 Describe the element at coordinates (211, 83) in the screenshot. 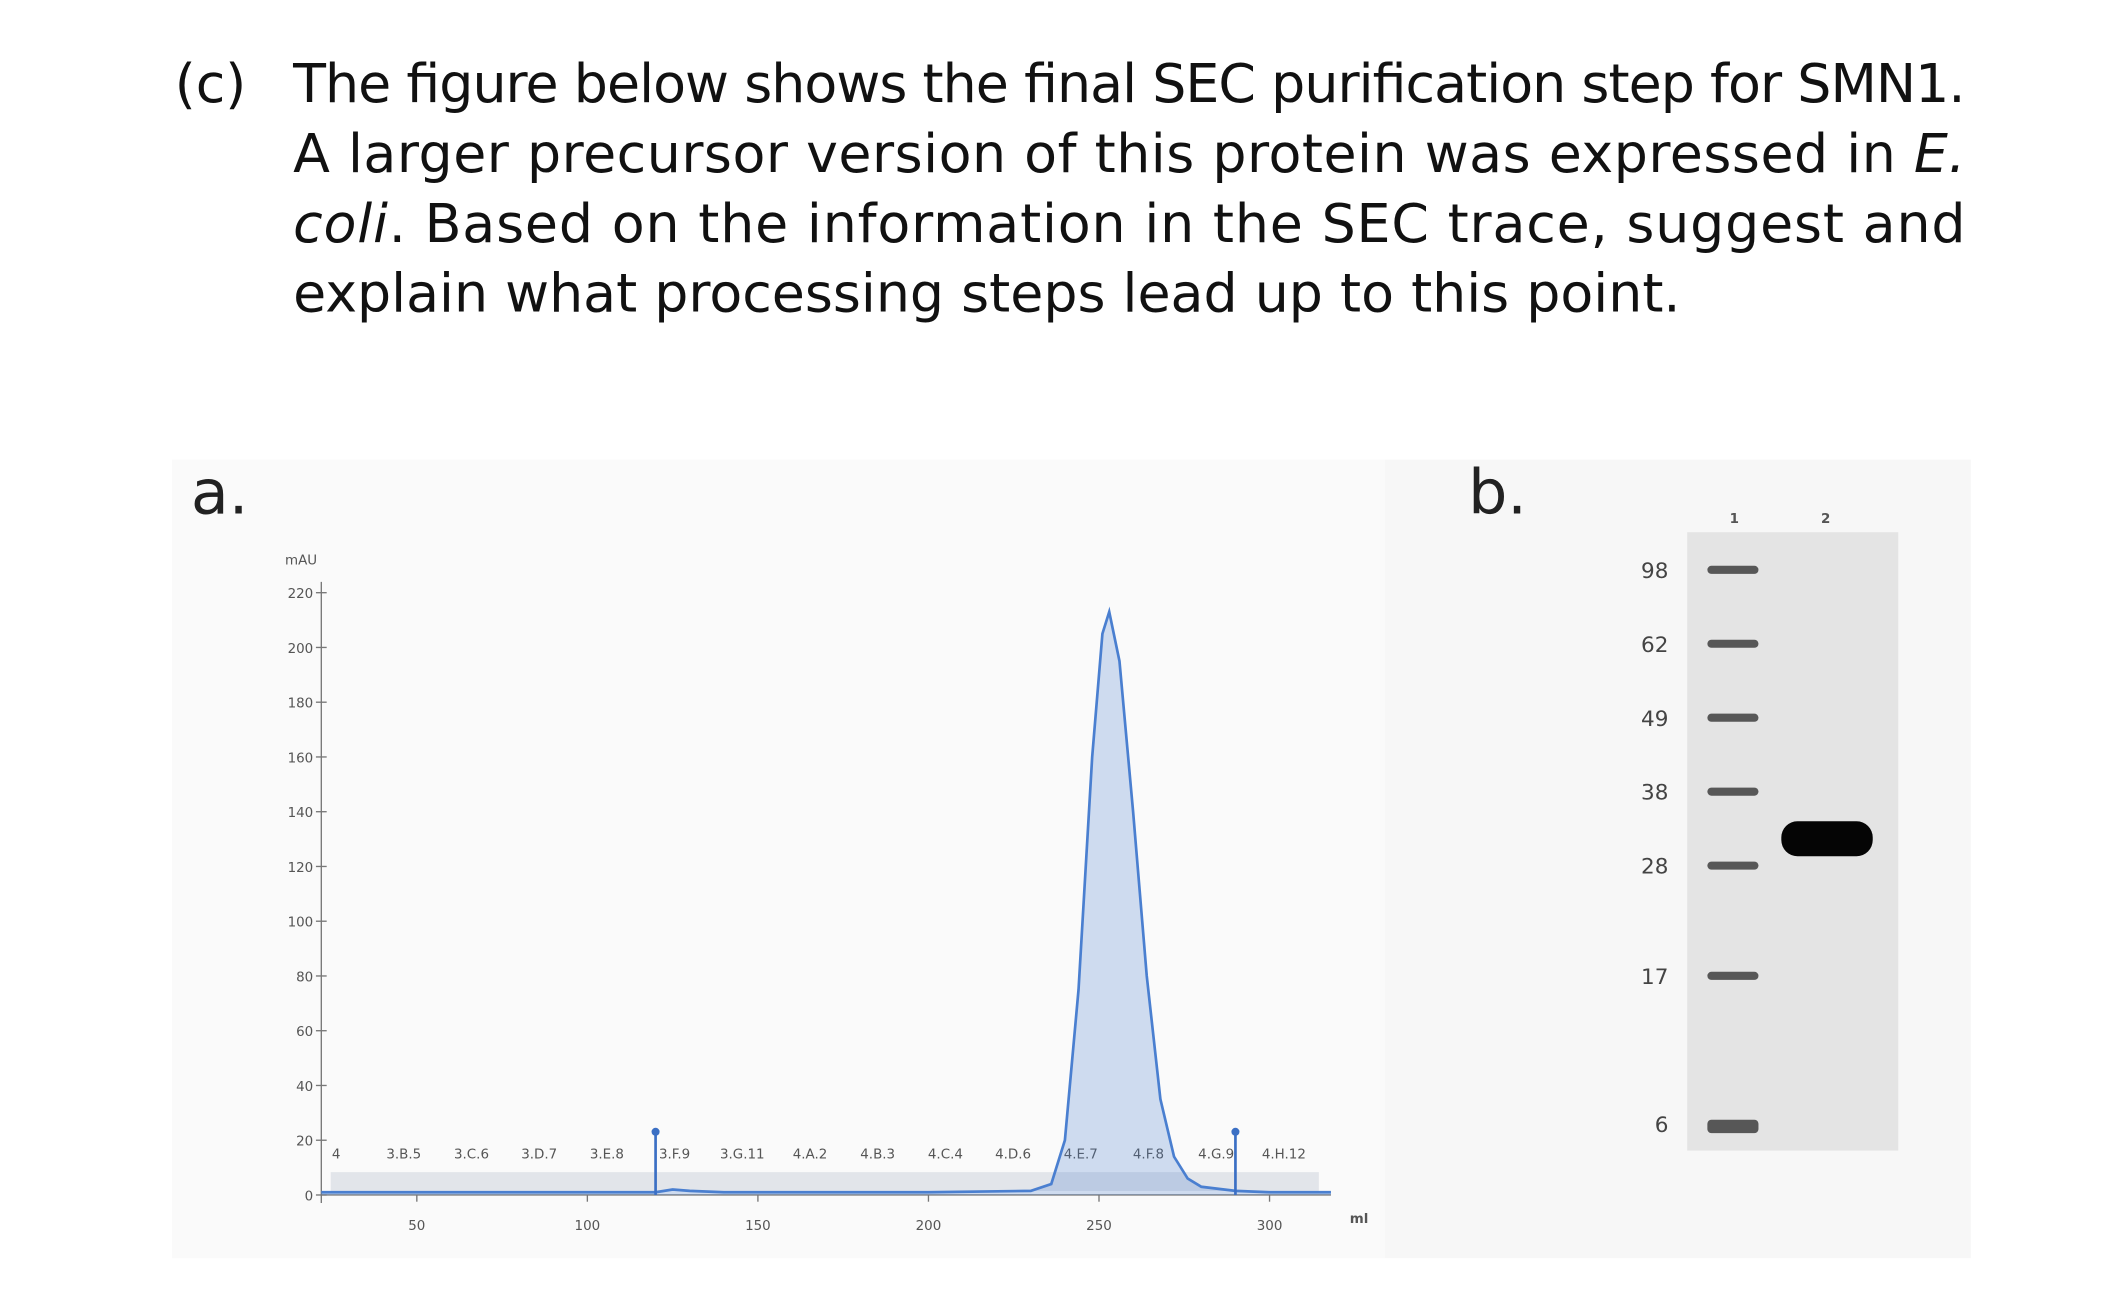

I see `question-label: (c)` at that location.